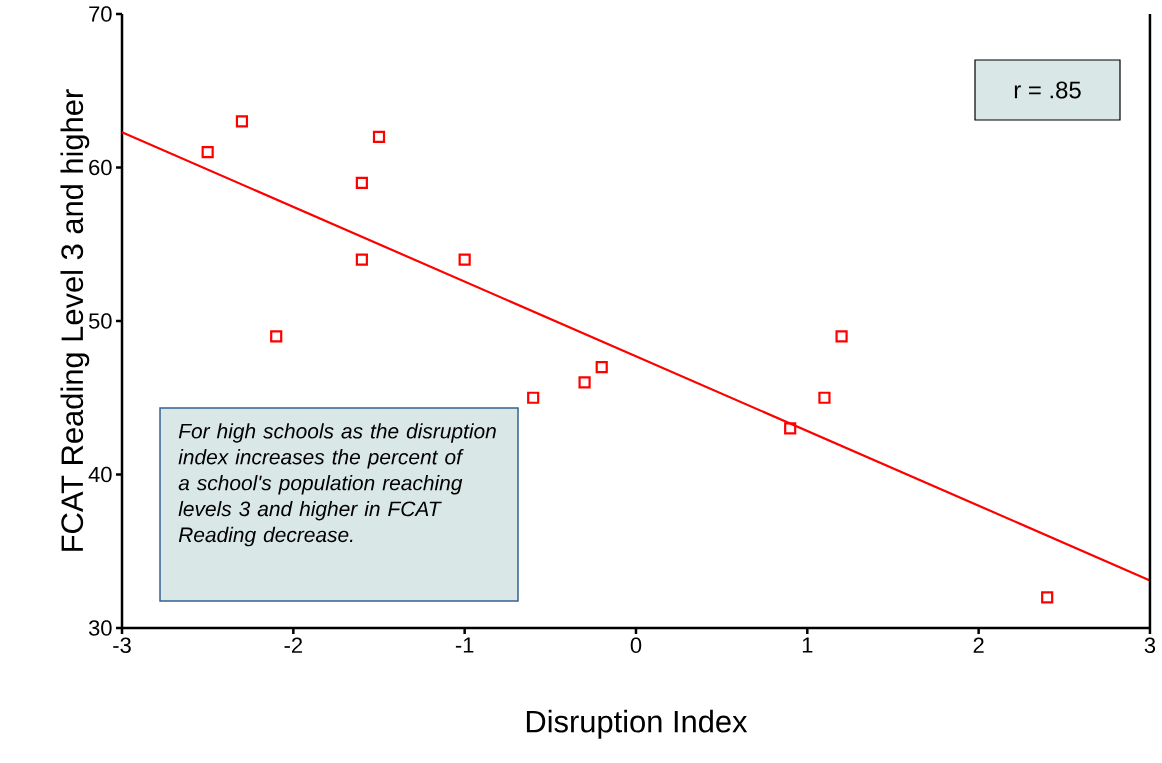 The width and height of the screenshot is (1162, 763). What do you see at coordinates (100, 167) in the screenshot?
I see `y-tick-label: 60` at bounding box center [100, 167].